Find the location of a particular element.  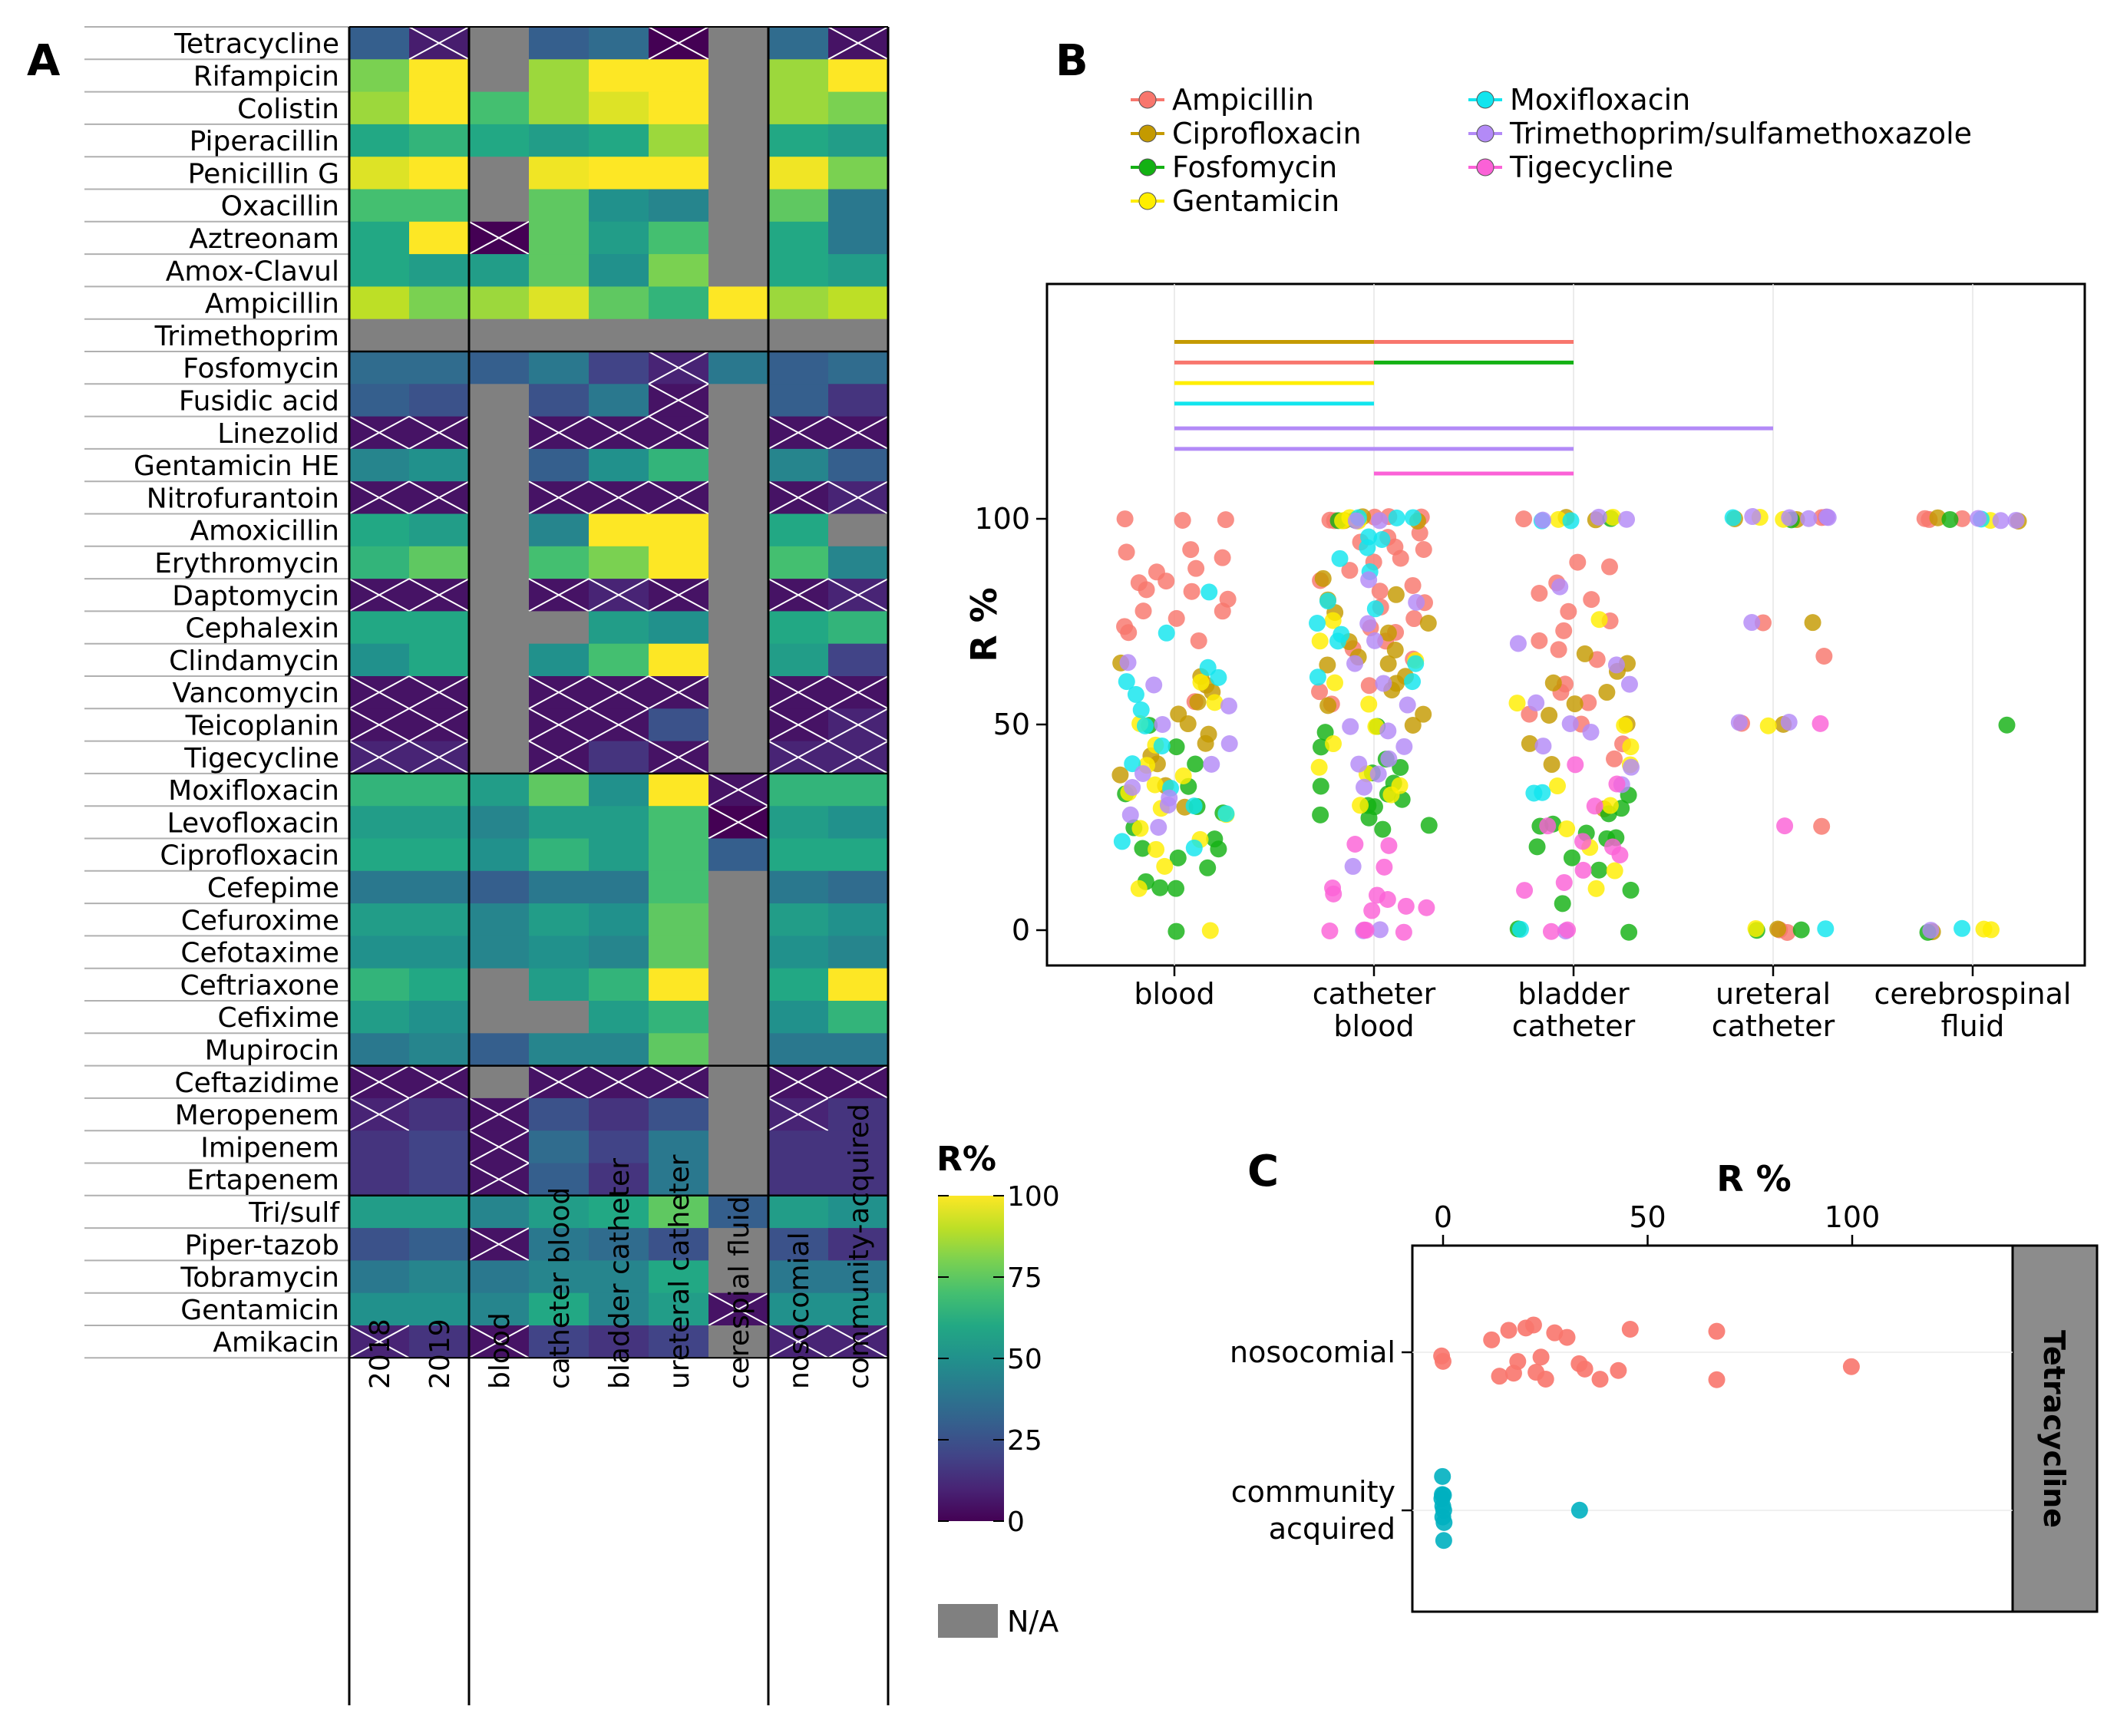

legend-entry: Ampicillin is located at coordinates (1243, 100).